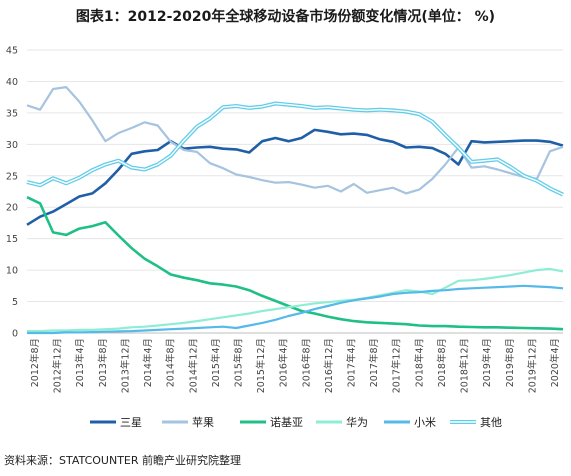 This screenshot has width=571, height=476. What do you see at coordinates (12, 82) in the screenshot?
I see `y-tick-label: 40` at bounding box center [12, 82].